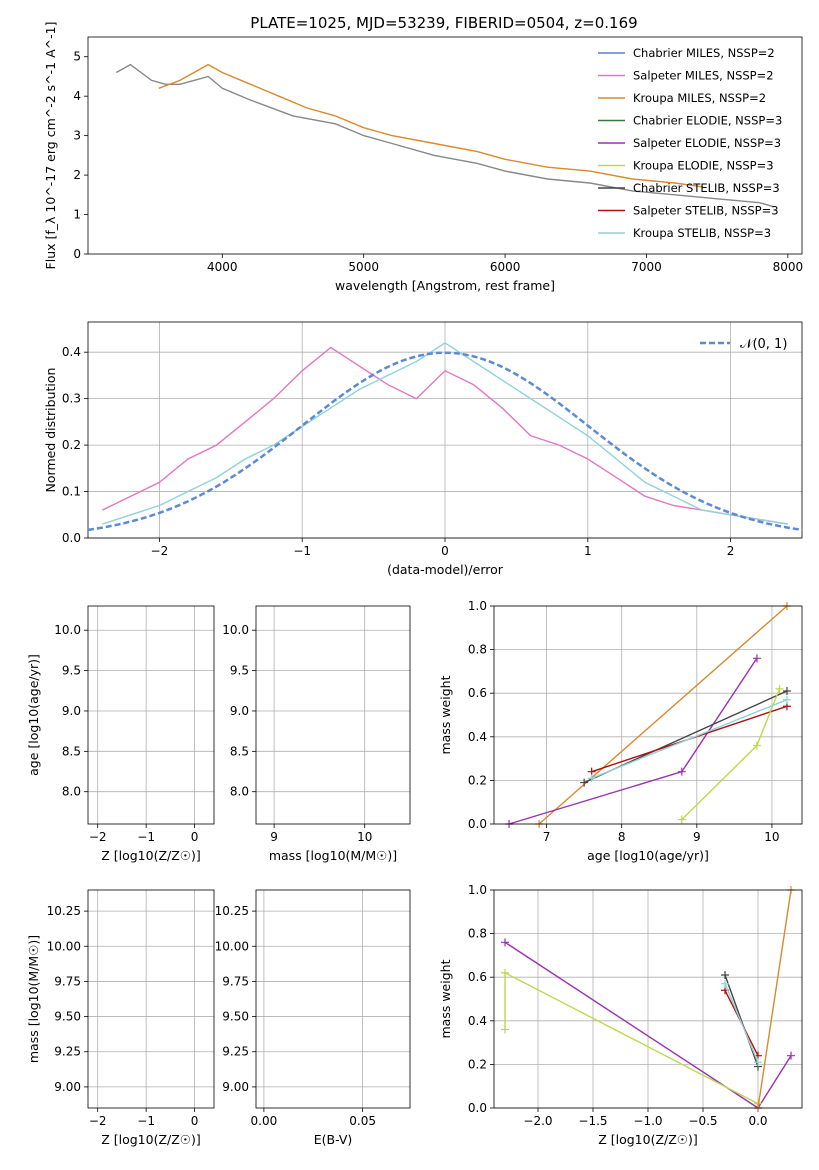  I want to click on y-tick-label: 9.75, so click(235, 981).